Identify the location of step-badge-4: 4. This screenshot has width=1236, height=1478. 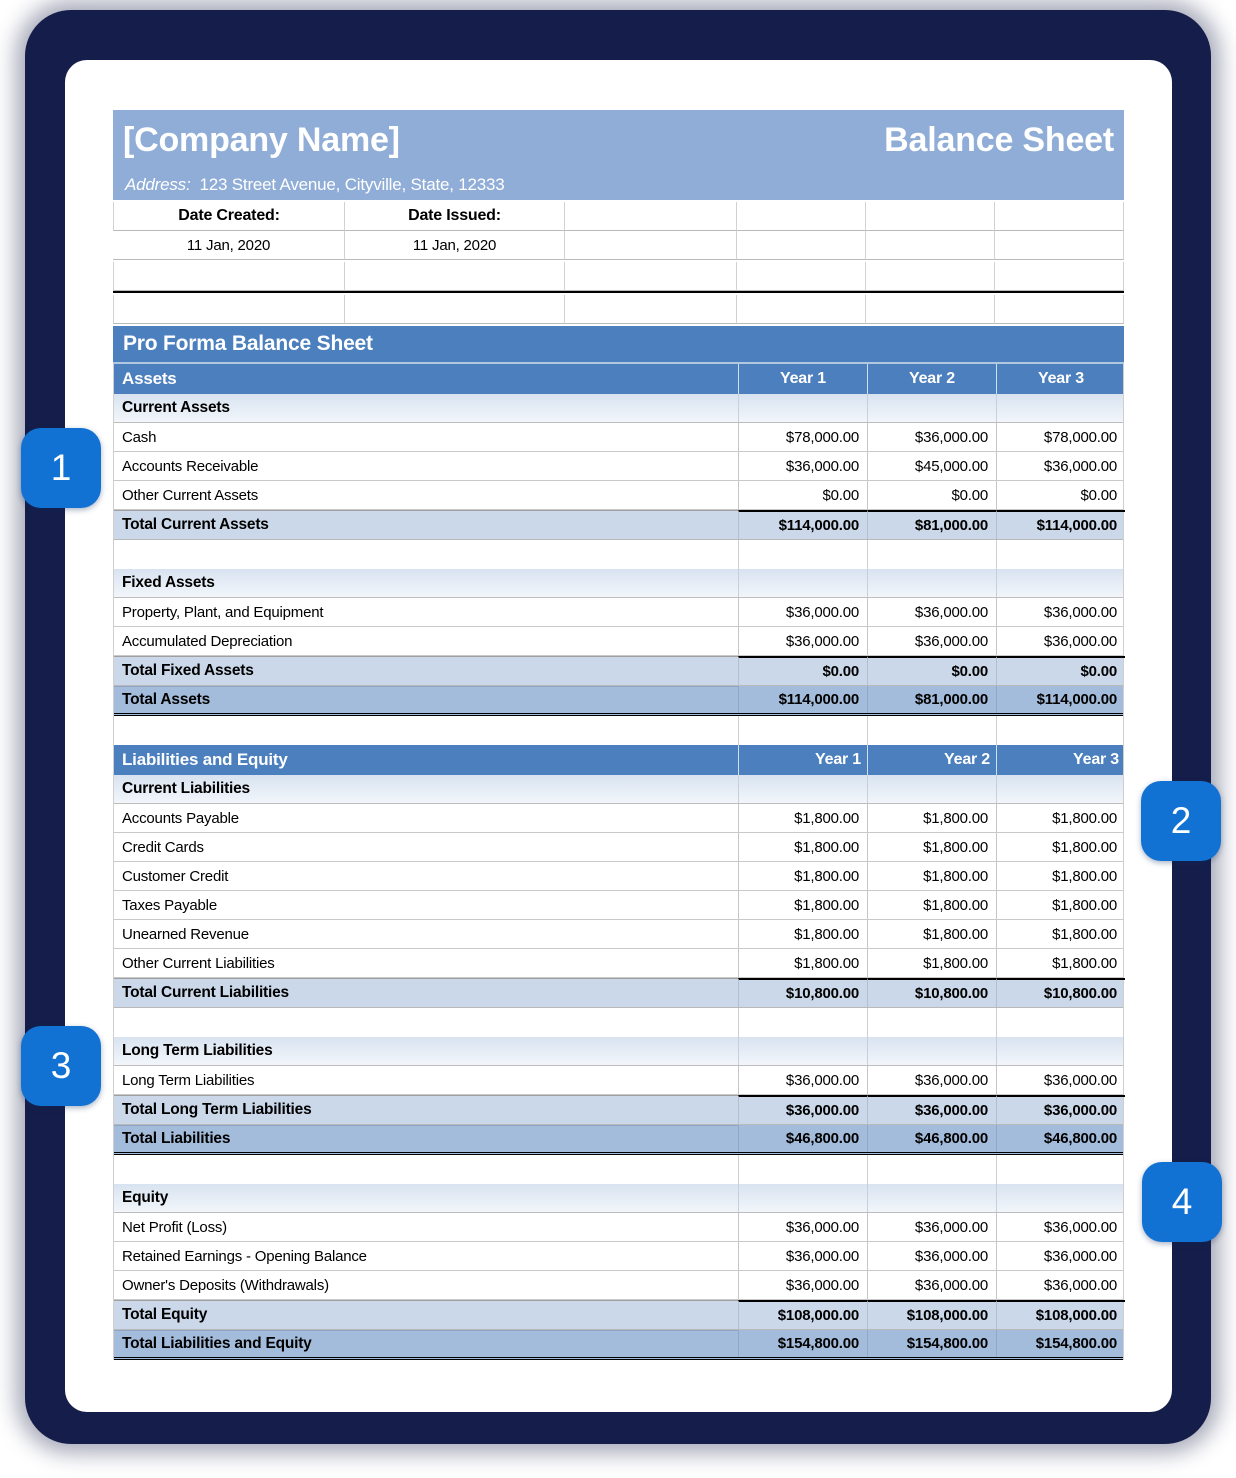
(1182, 1202).